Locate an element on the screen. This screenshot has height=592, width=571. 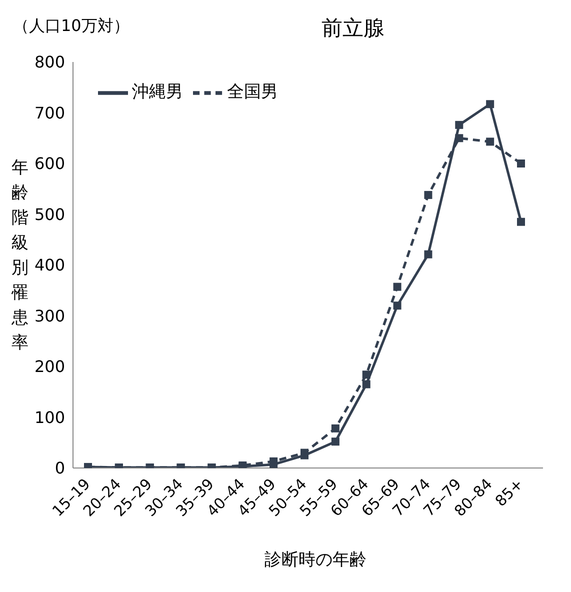
y-tick-label: 300 is located at coordinates (49, 316).